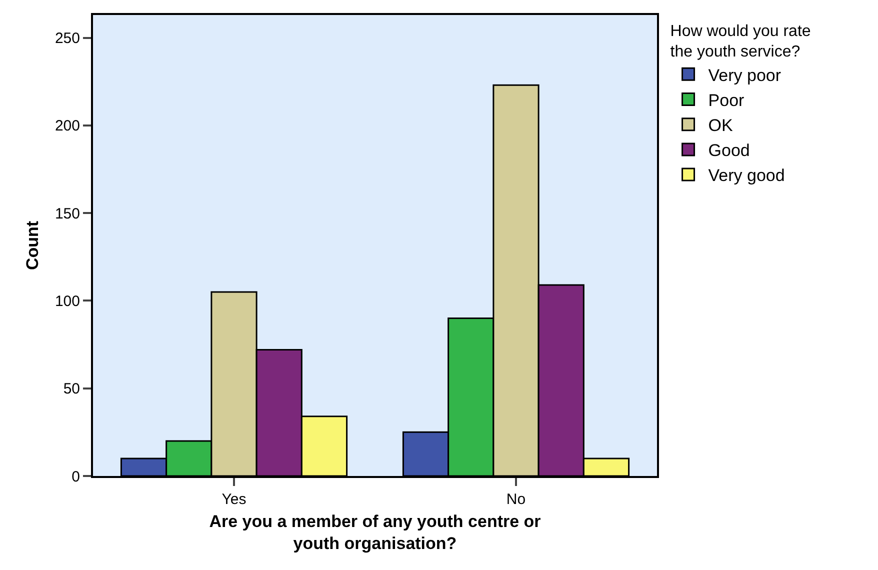 The image size is (878, 570). Describe the element at coordinates (67, 301) in the screenshot. I see `y-tick-label: 100` at that location.